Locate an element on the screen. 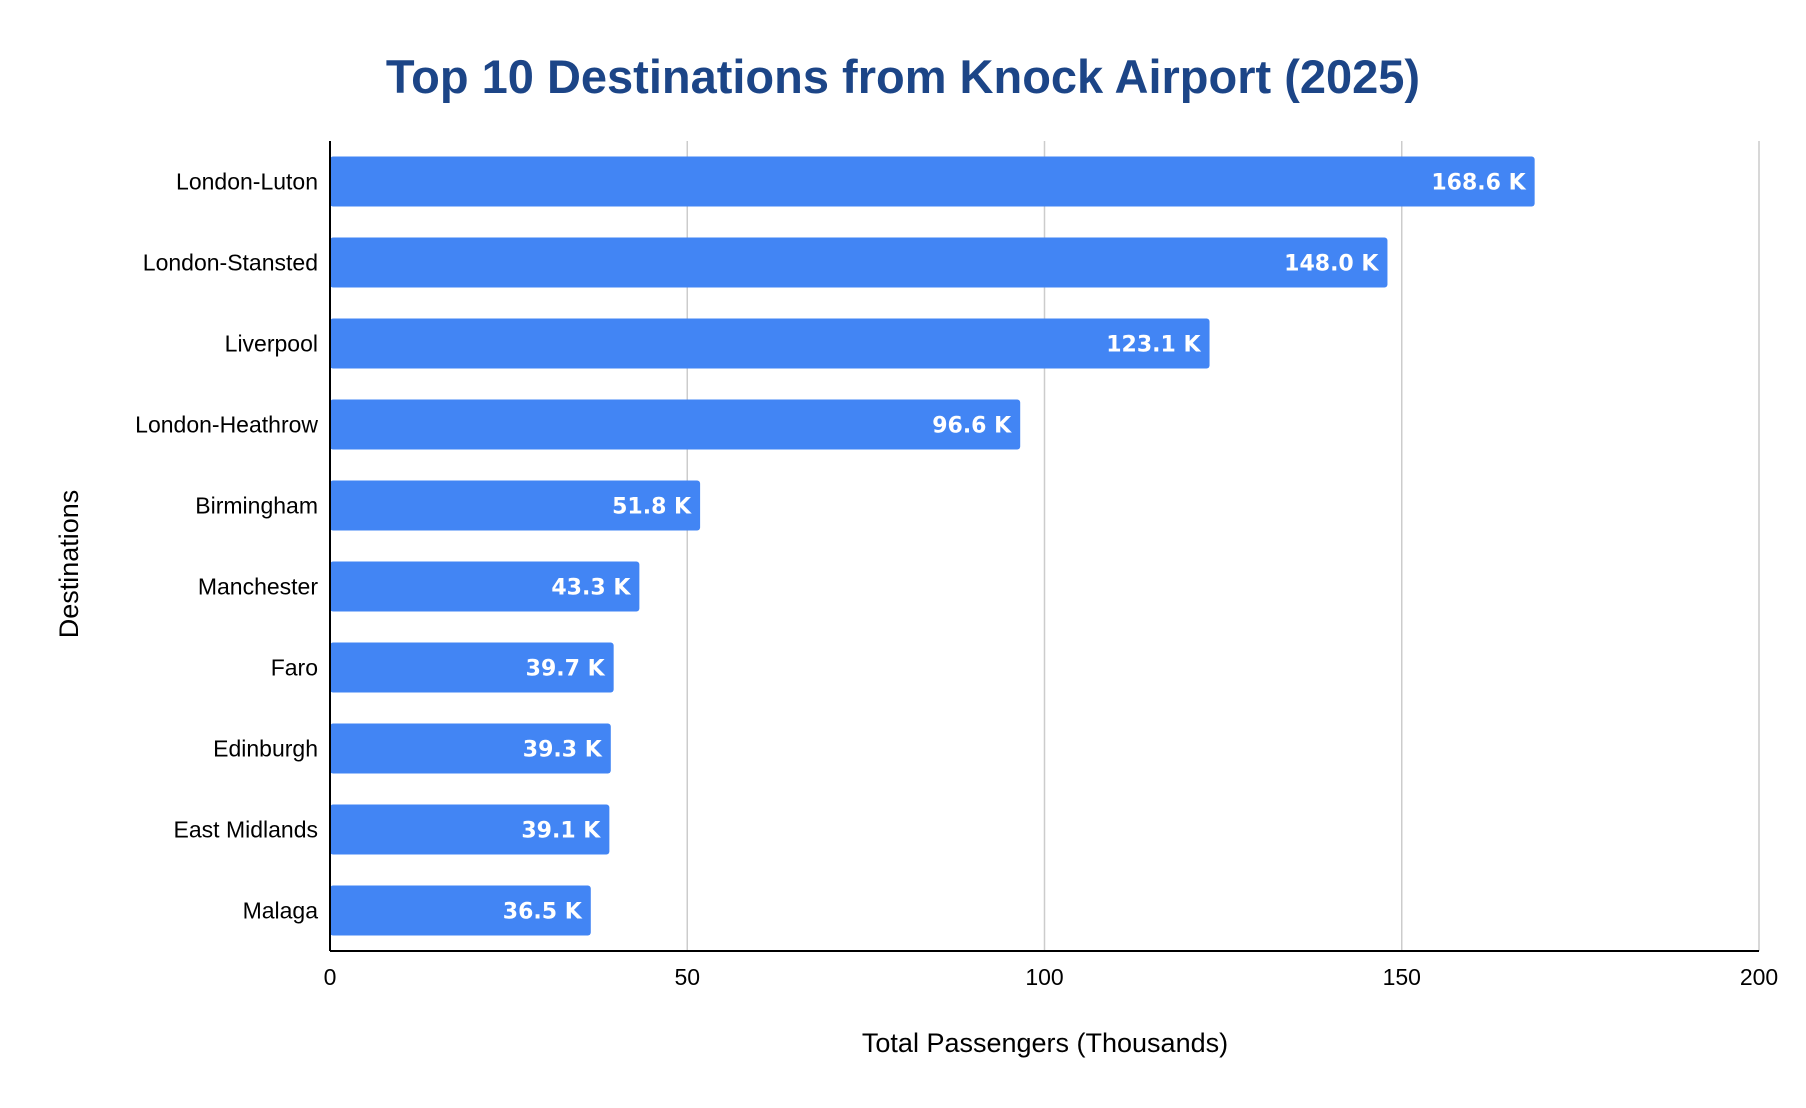  x-tick-label: 150 is located at coordinates (1402, 977).